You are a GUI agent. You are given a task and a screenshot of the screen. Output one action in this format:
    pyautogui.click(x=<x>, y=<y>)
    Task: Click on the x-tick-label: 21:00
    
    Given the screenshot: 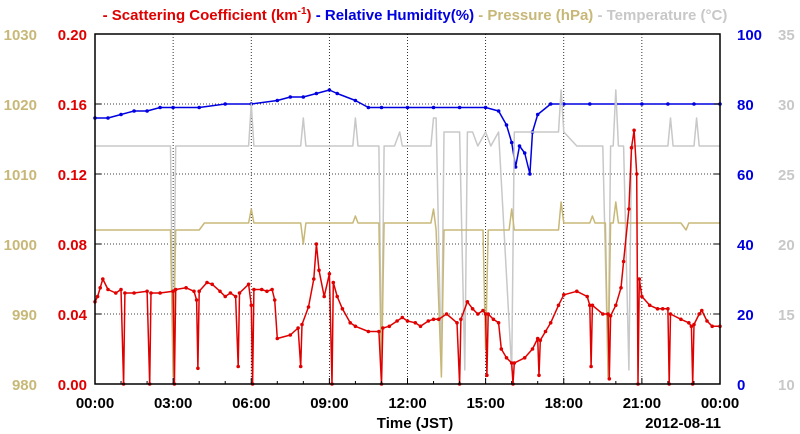 What is the action you would take?
    pyautogui.click(x=642, y=403)
    